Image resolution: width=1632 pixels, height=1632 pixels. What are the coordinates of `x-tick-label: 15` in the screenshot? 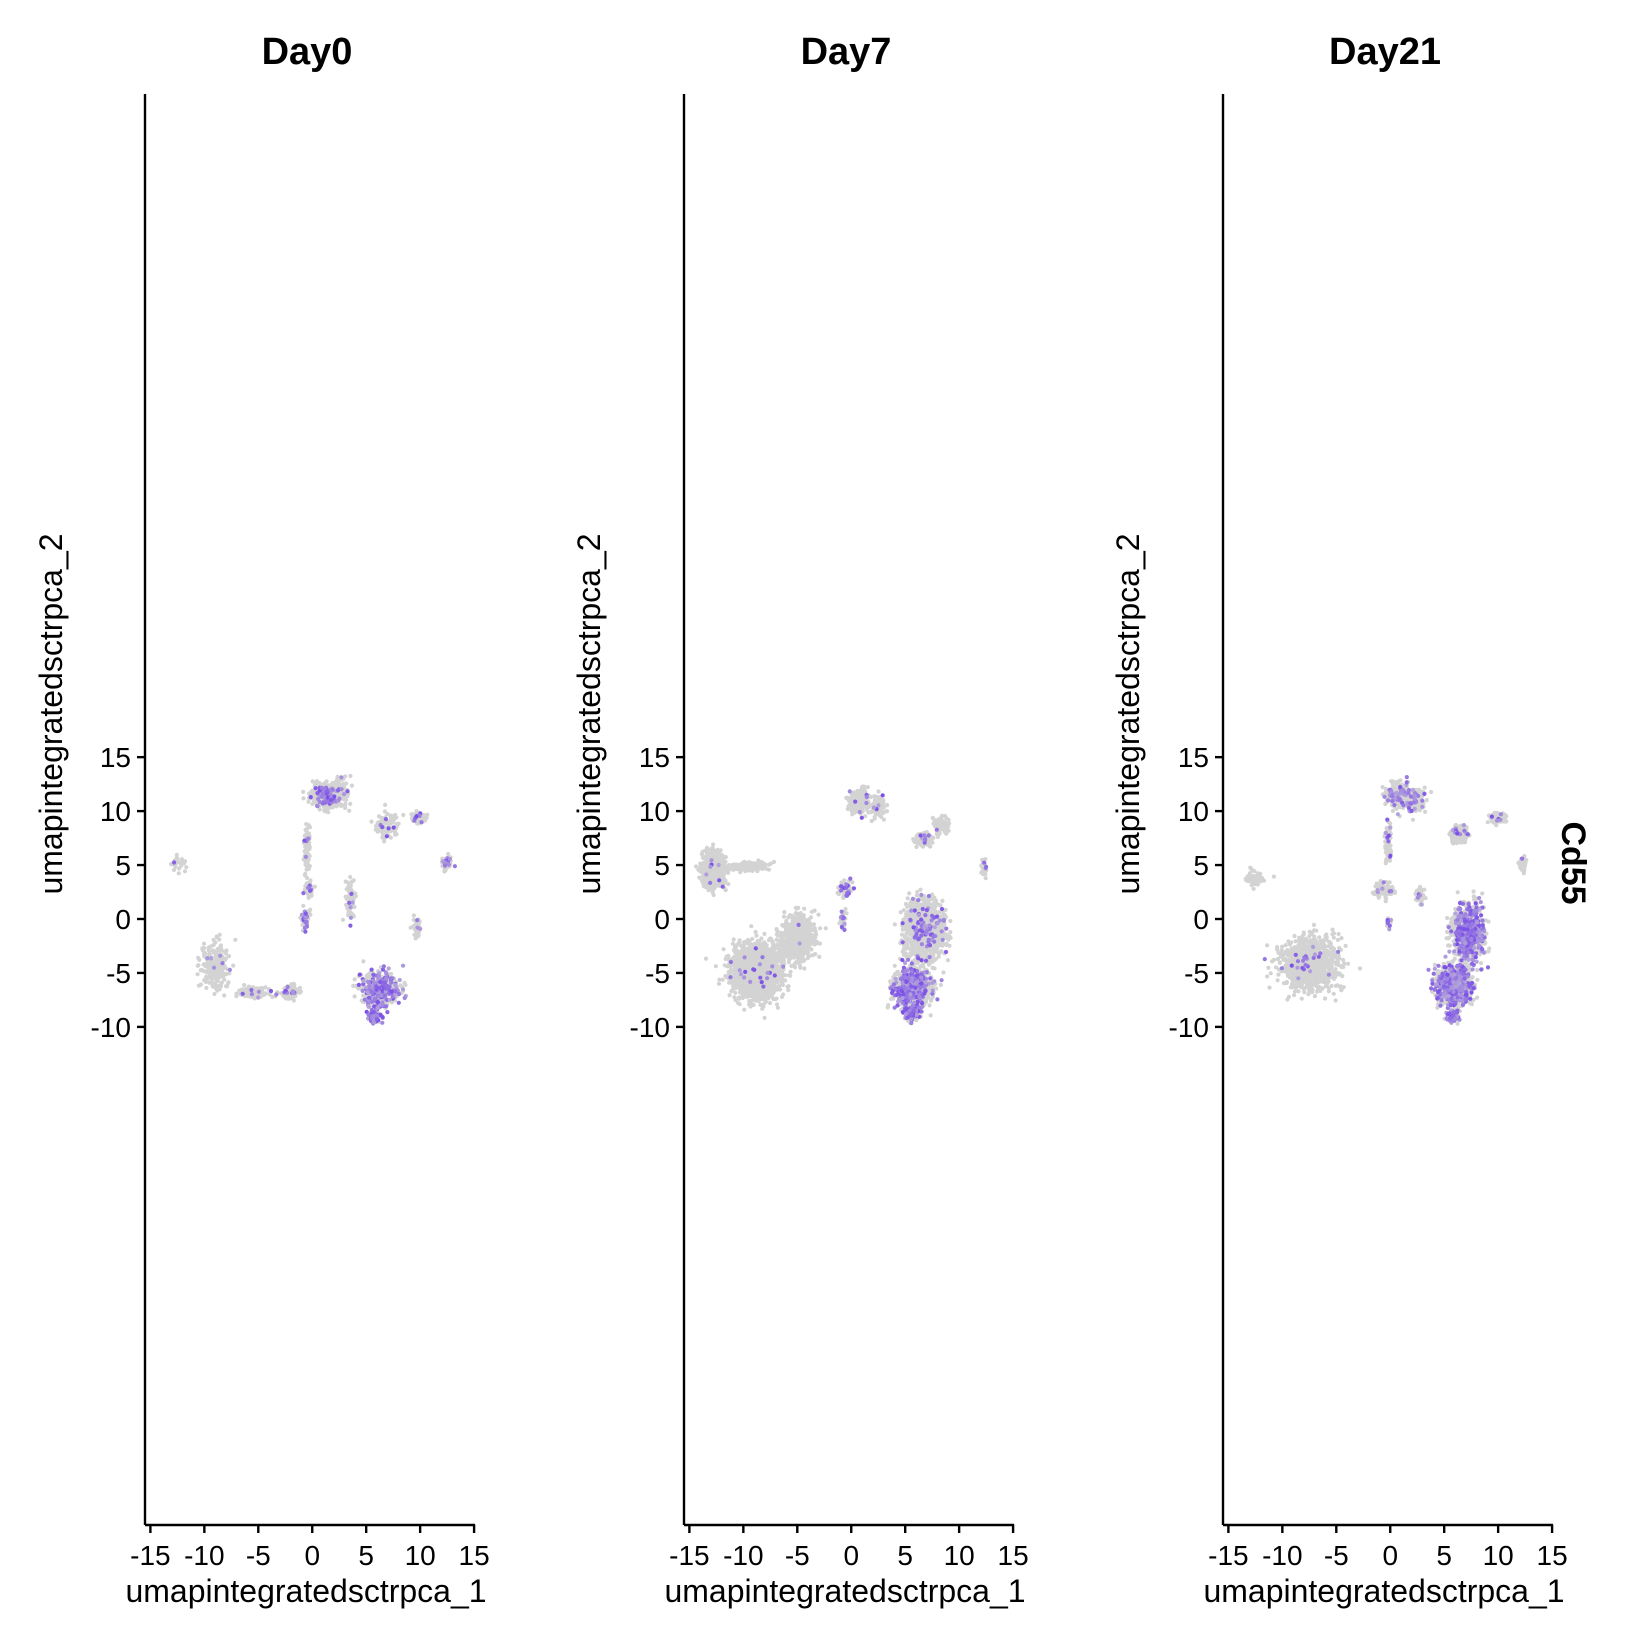 It's located at (474, 1555).